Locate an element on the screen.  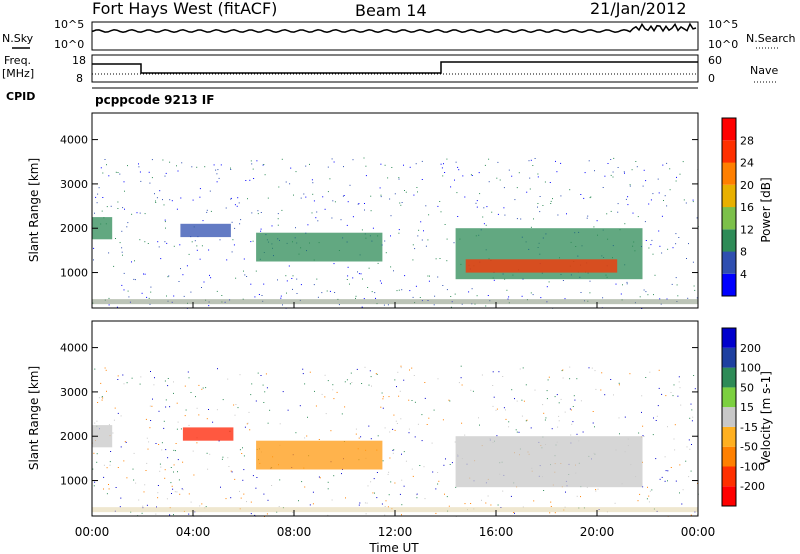
colorbar-cell is located at coordinates (729, 218).